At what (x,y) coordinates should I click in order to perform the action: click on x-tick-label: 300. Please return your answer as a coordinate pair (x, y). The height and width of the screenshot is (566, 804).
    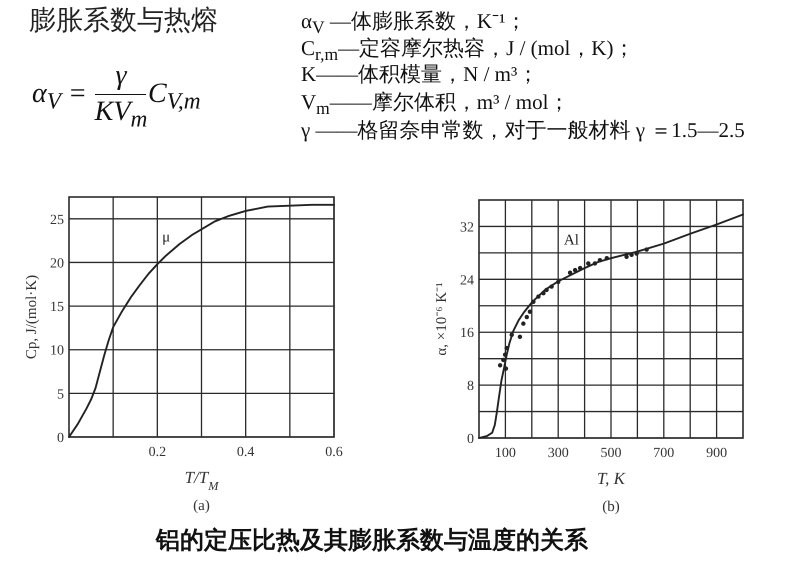
    Looking at the image, I should click on (558, 453).